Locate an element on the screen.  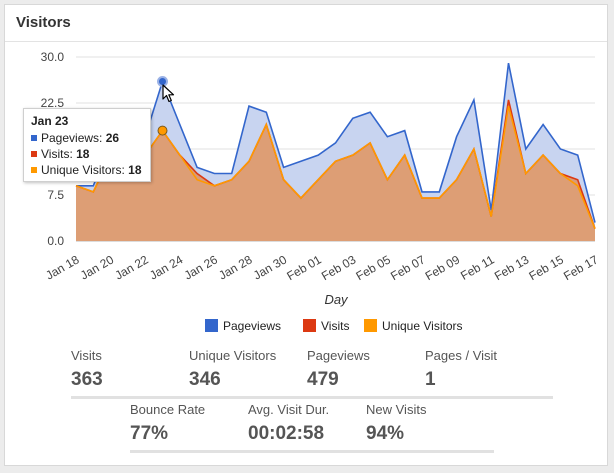
y-tick-label: 0.0 is located at coordinates (55, 241).